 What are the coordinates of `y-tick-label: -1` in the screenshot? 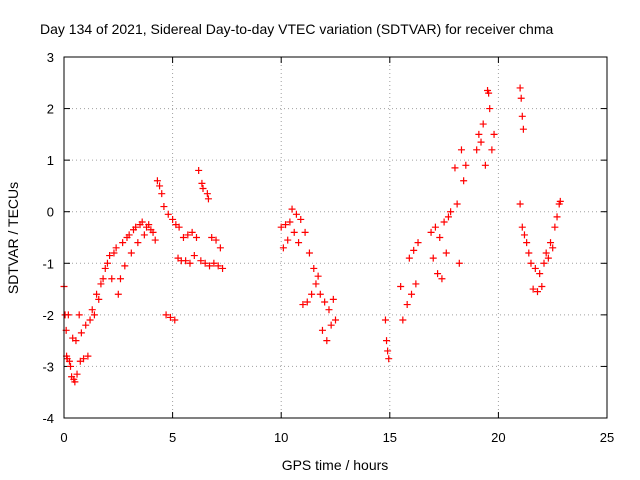 It's located at (48, 263).